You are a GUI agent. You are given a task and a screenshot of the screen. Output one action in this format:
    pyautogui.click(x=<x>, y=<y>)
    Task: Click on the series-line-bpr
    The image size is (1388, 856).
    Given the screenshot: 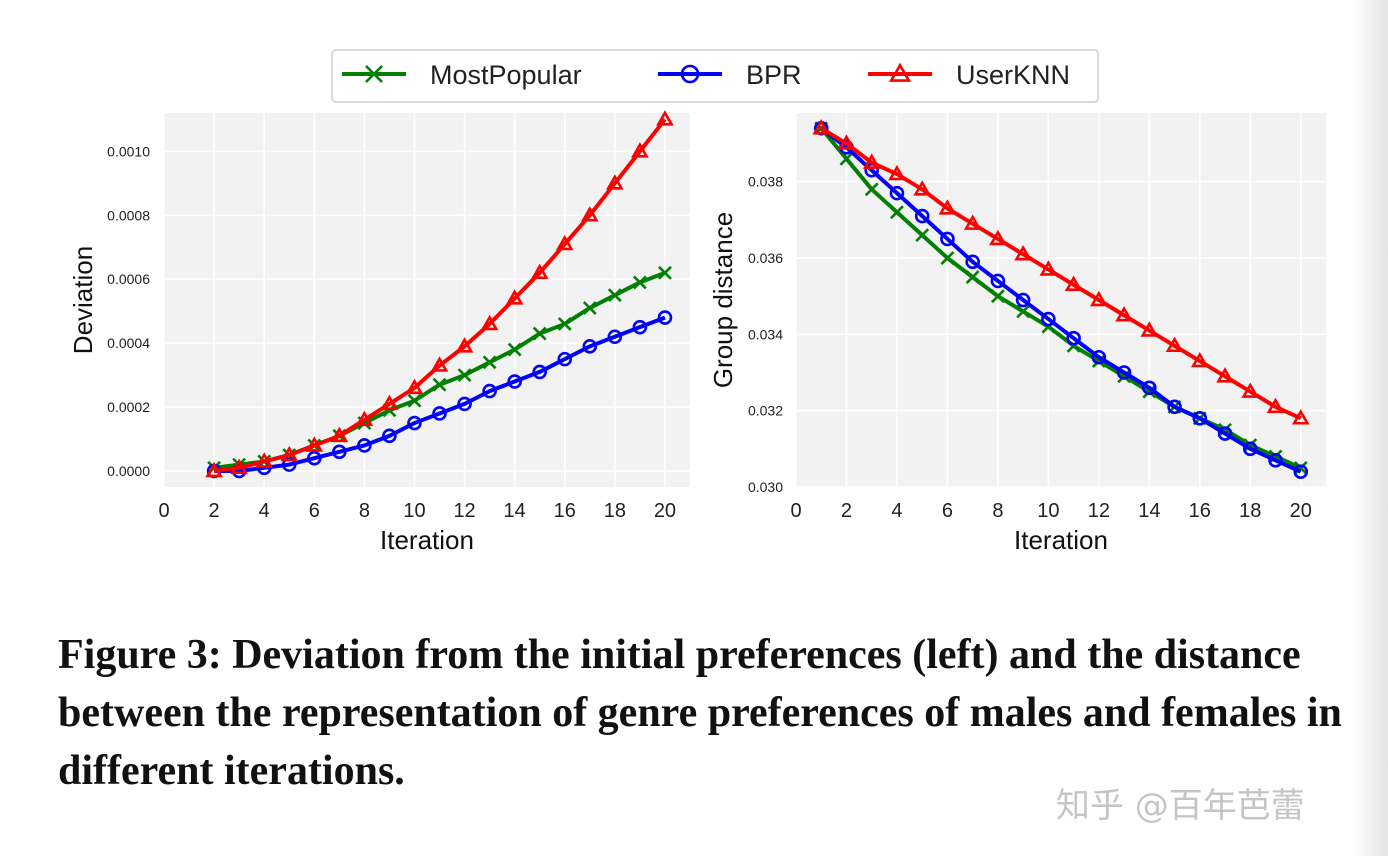 What is the action you would take?
    pyautogui.click(x=440, y=394)
    